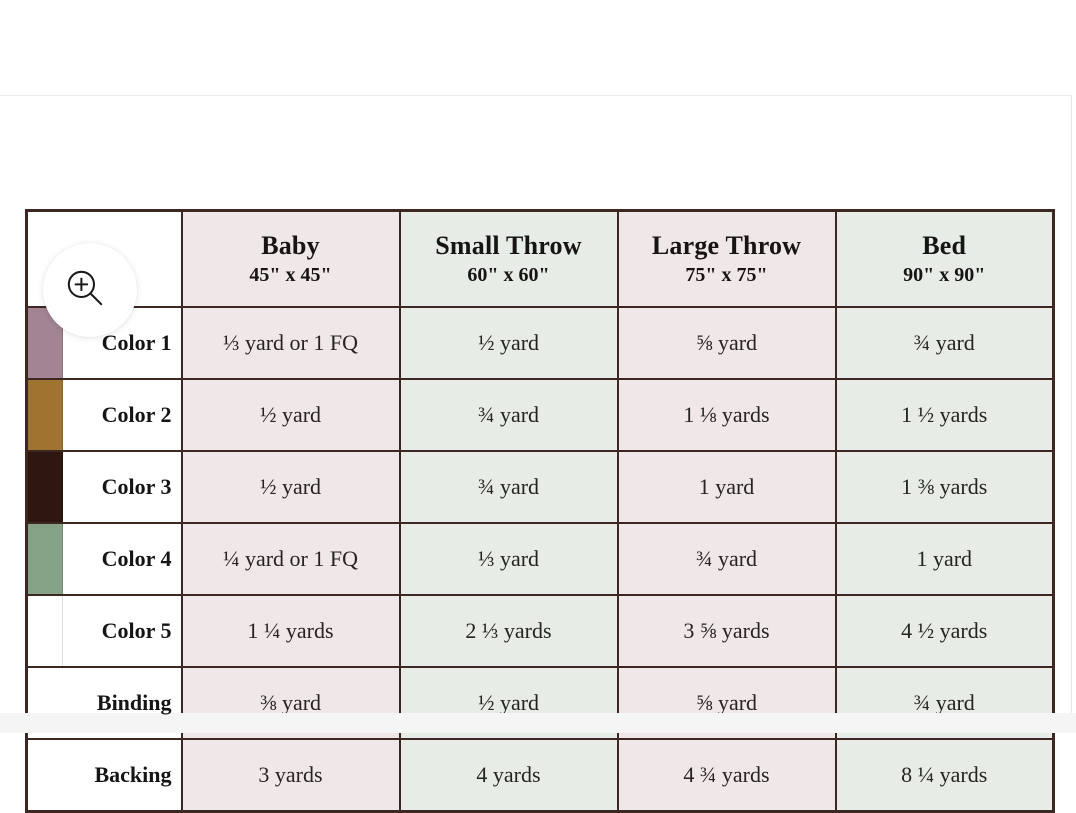  I want to click on row-label: Color 4, so click(136, 558).